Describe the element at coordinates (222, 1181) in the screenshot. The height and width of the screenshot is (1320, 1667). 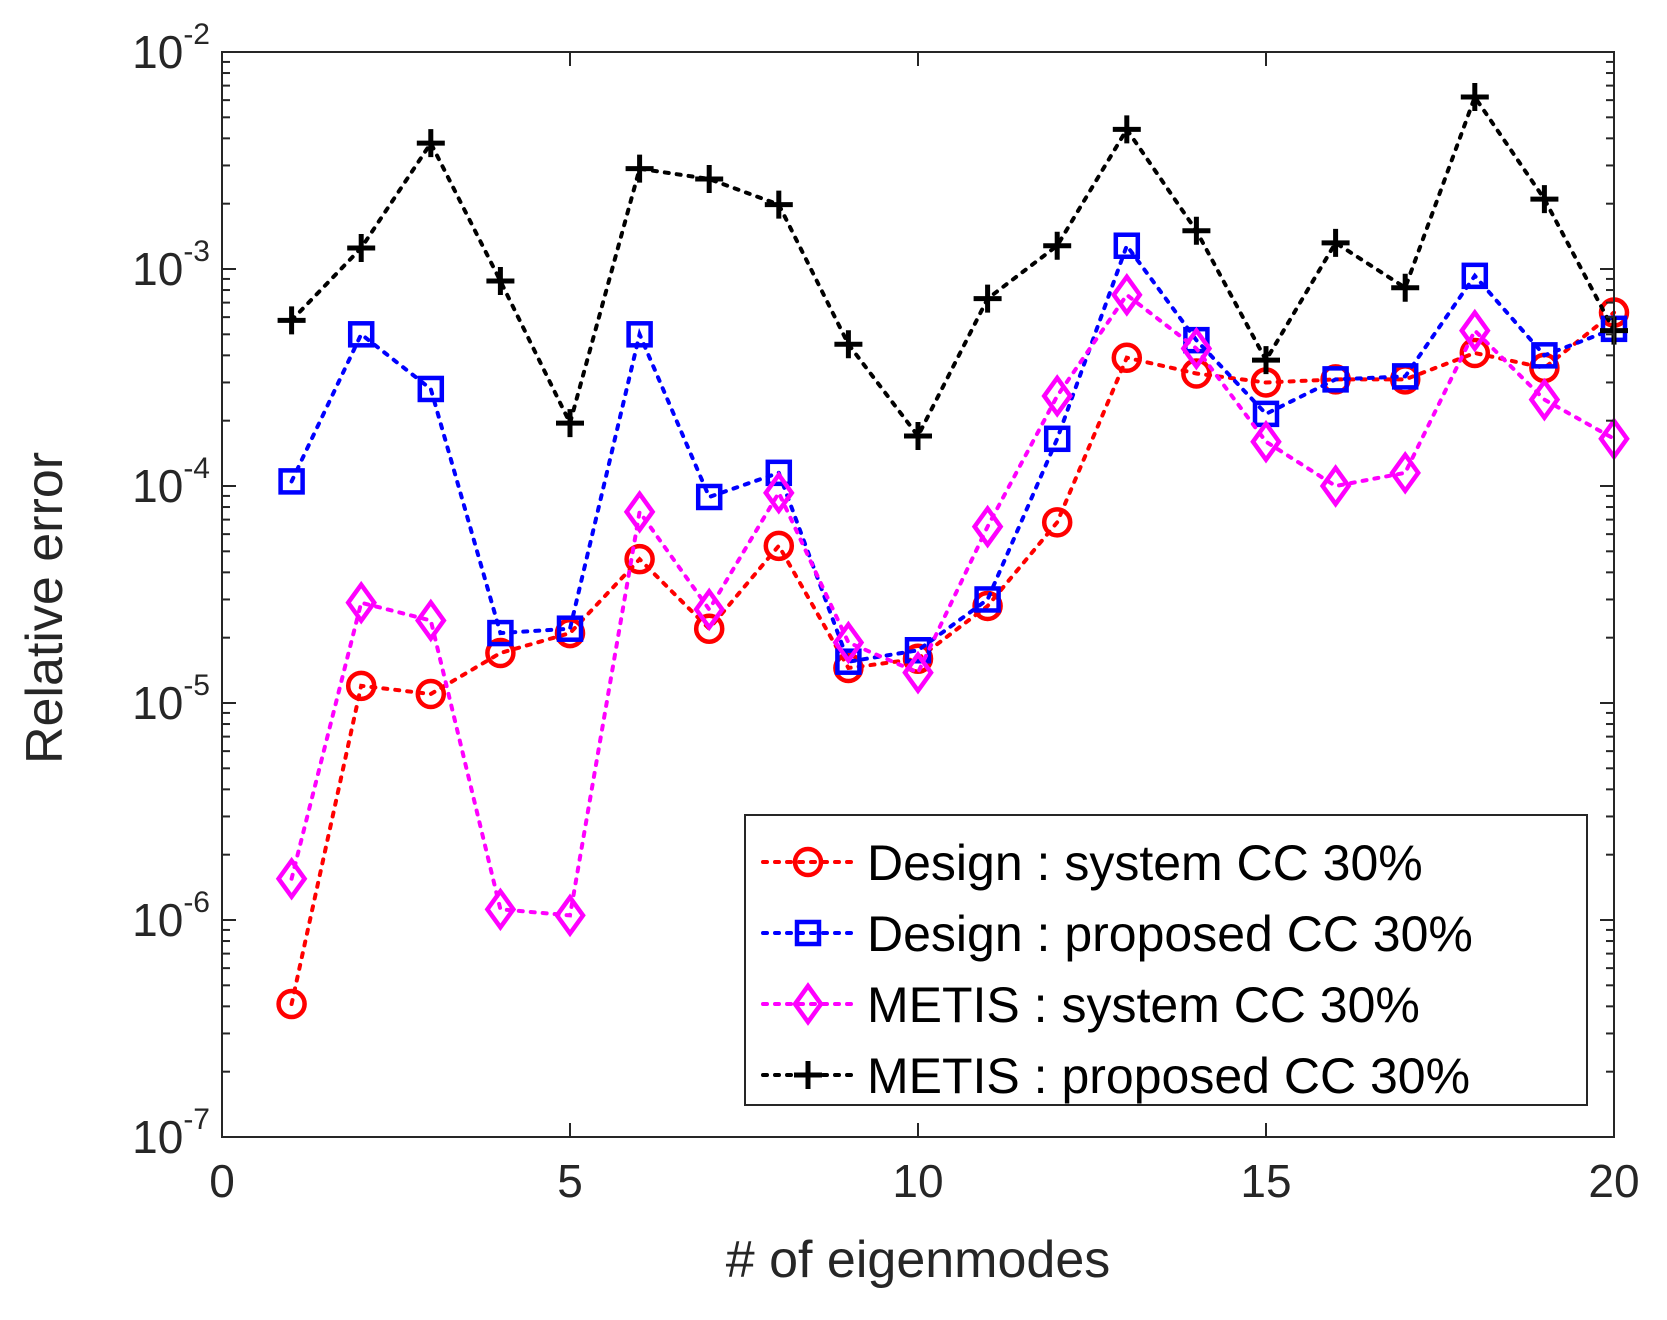
I see `x-tick-label: 0` at that location.